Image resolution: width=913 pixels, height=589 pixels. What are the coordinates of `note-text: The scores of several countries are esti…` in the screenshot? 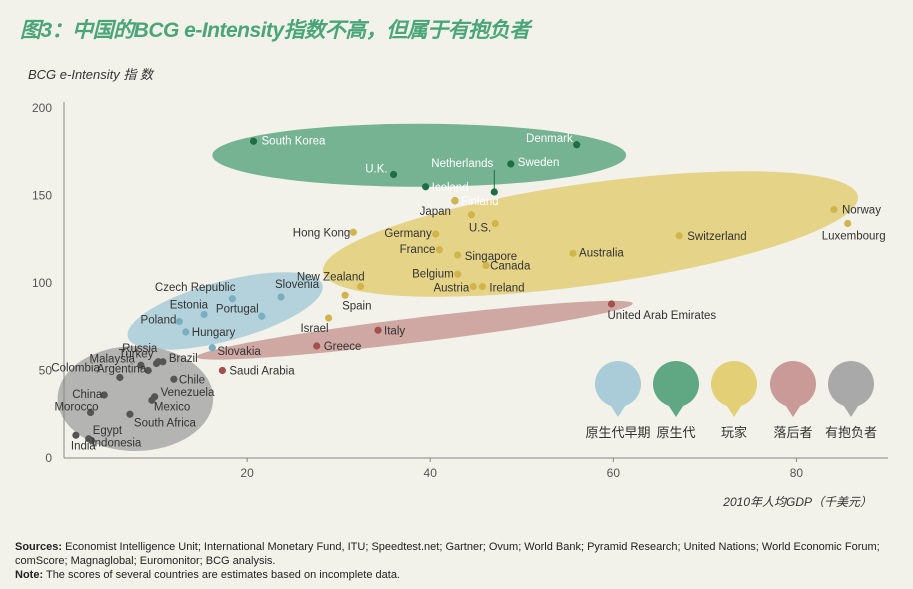 It's located at (222, 575).